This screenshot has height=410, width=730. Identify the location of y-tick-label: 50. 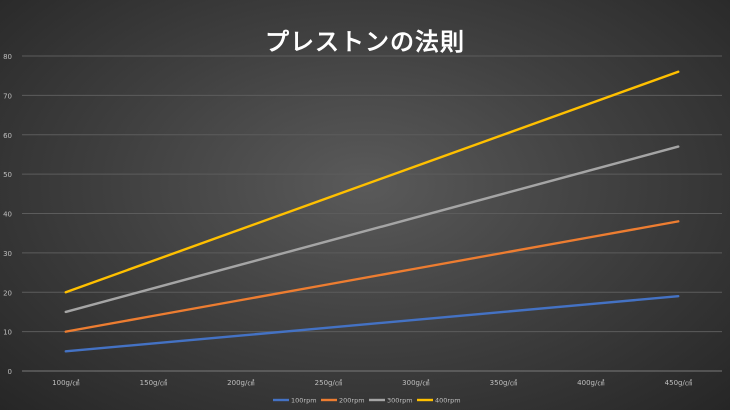
(7, 175).